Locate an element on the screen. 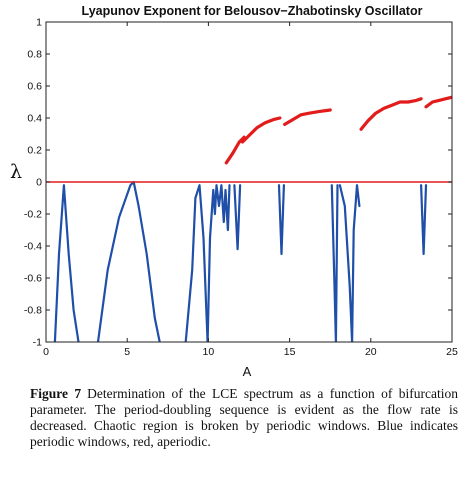 This screenshot has width=465, height=481. y-tick-label-9: 0.8 is located at coordinates (34, 55).